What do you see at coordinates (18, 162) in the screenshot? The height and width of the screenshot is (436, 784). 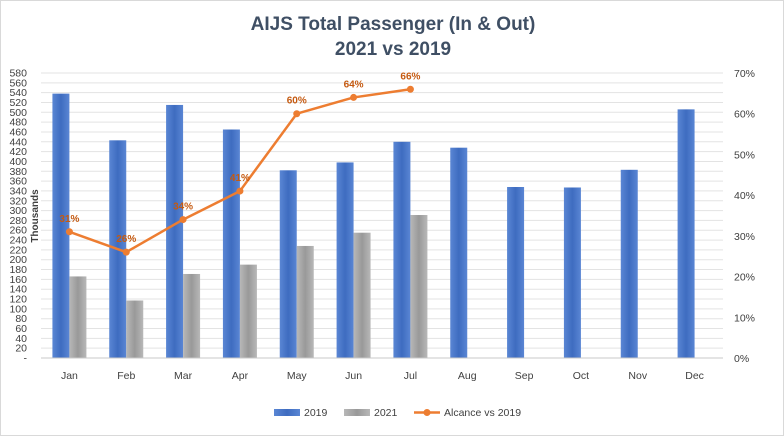 I see `y-tick-label: 400` at bounding box center [18, 162].